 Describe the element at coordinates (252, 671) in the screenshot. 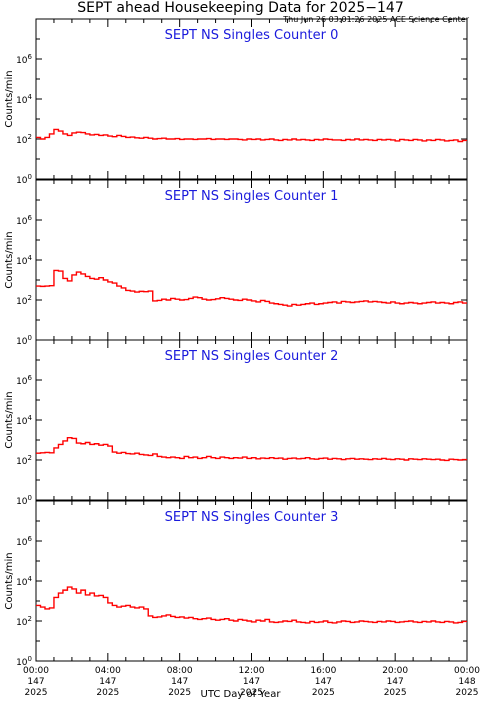

I see `x-tick-label-time: 12:00` at that location.